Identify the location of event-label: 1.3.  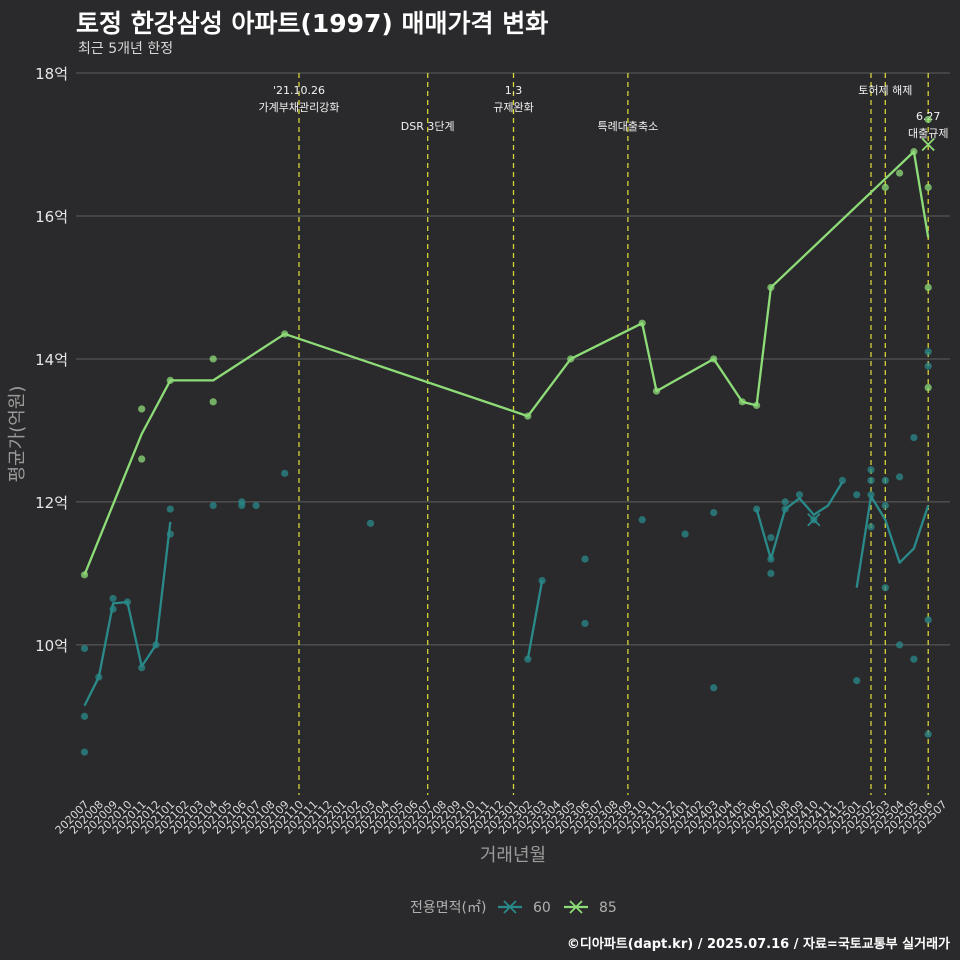
(514, 90).